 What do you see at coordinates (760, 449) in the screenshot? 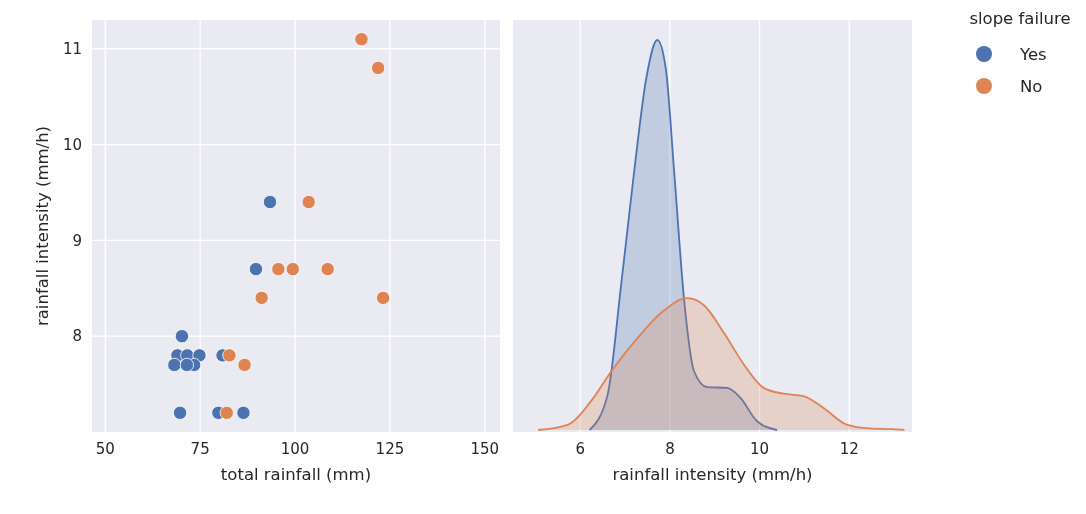
I see `x-tick-label: 10` at bounding box center [760, 449].